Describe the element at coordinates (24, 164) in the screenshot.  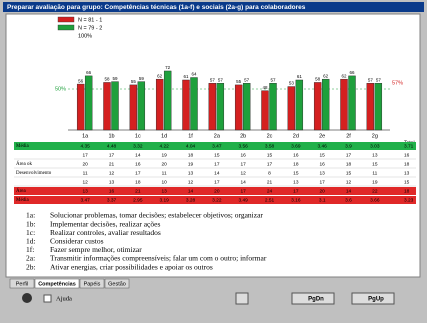
I see `table-row-label: Área ok` at that location.